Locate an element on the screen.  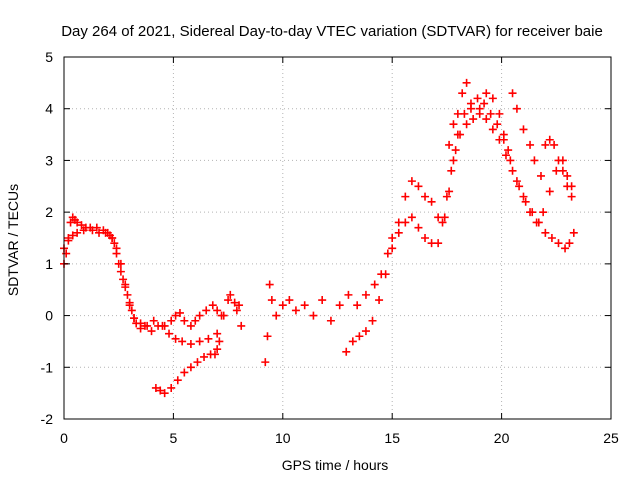
y-tick-label: -1 is located at coordinates (47, 367).